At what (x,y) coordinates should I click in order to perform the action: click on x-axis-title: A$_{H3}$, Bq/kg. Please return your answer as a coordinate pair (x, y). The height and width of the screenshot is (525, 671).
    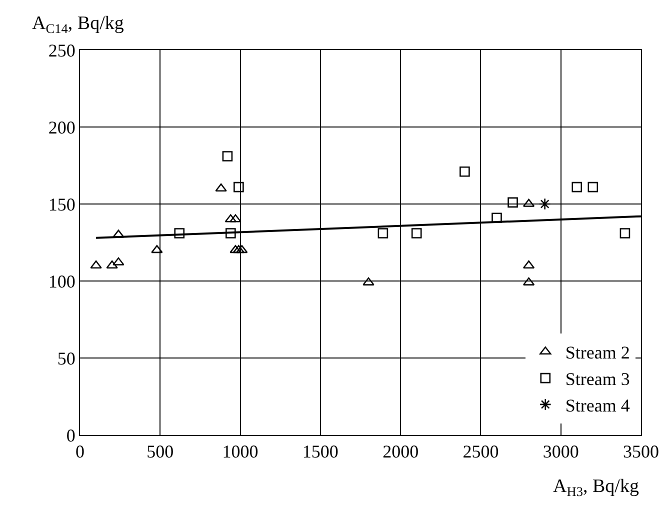
    Looking at the image, I should click on (596, 487).